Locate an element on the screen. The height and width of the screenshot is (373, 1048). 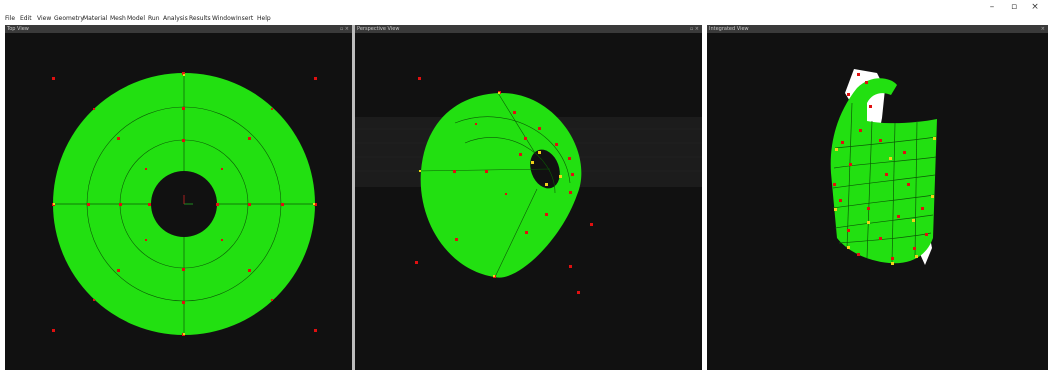
menu-view: View is located at coordinates (44, 18).